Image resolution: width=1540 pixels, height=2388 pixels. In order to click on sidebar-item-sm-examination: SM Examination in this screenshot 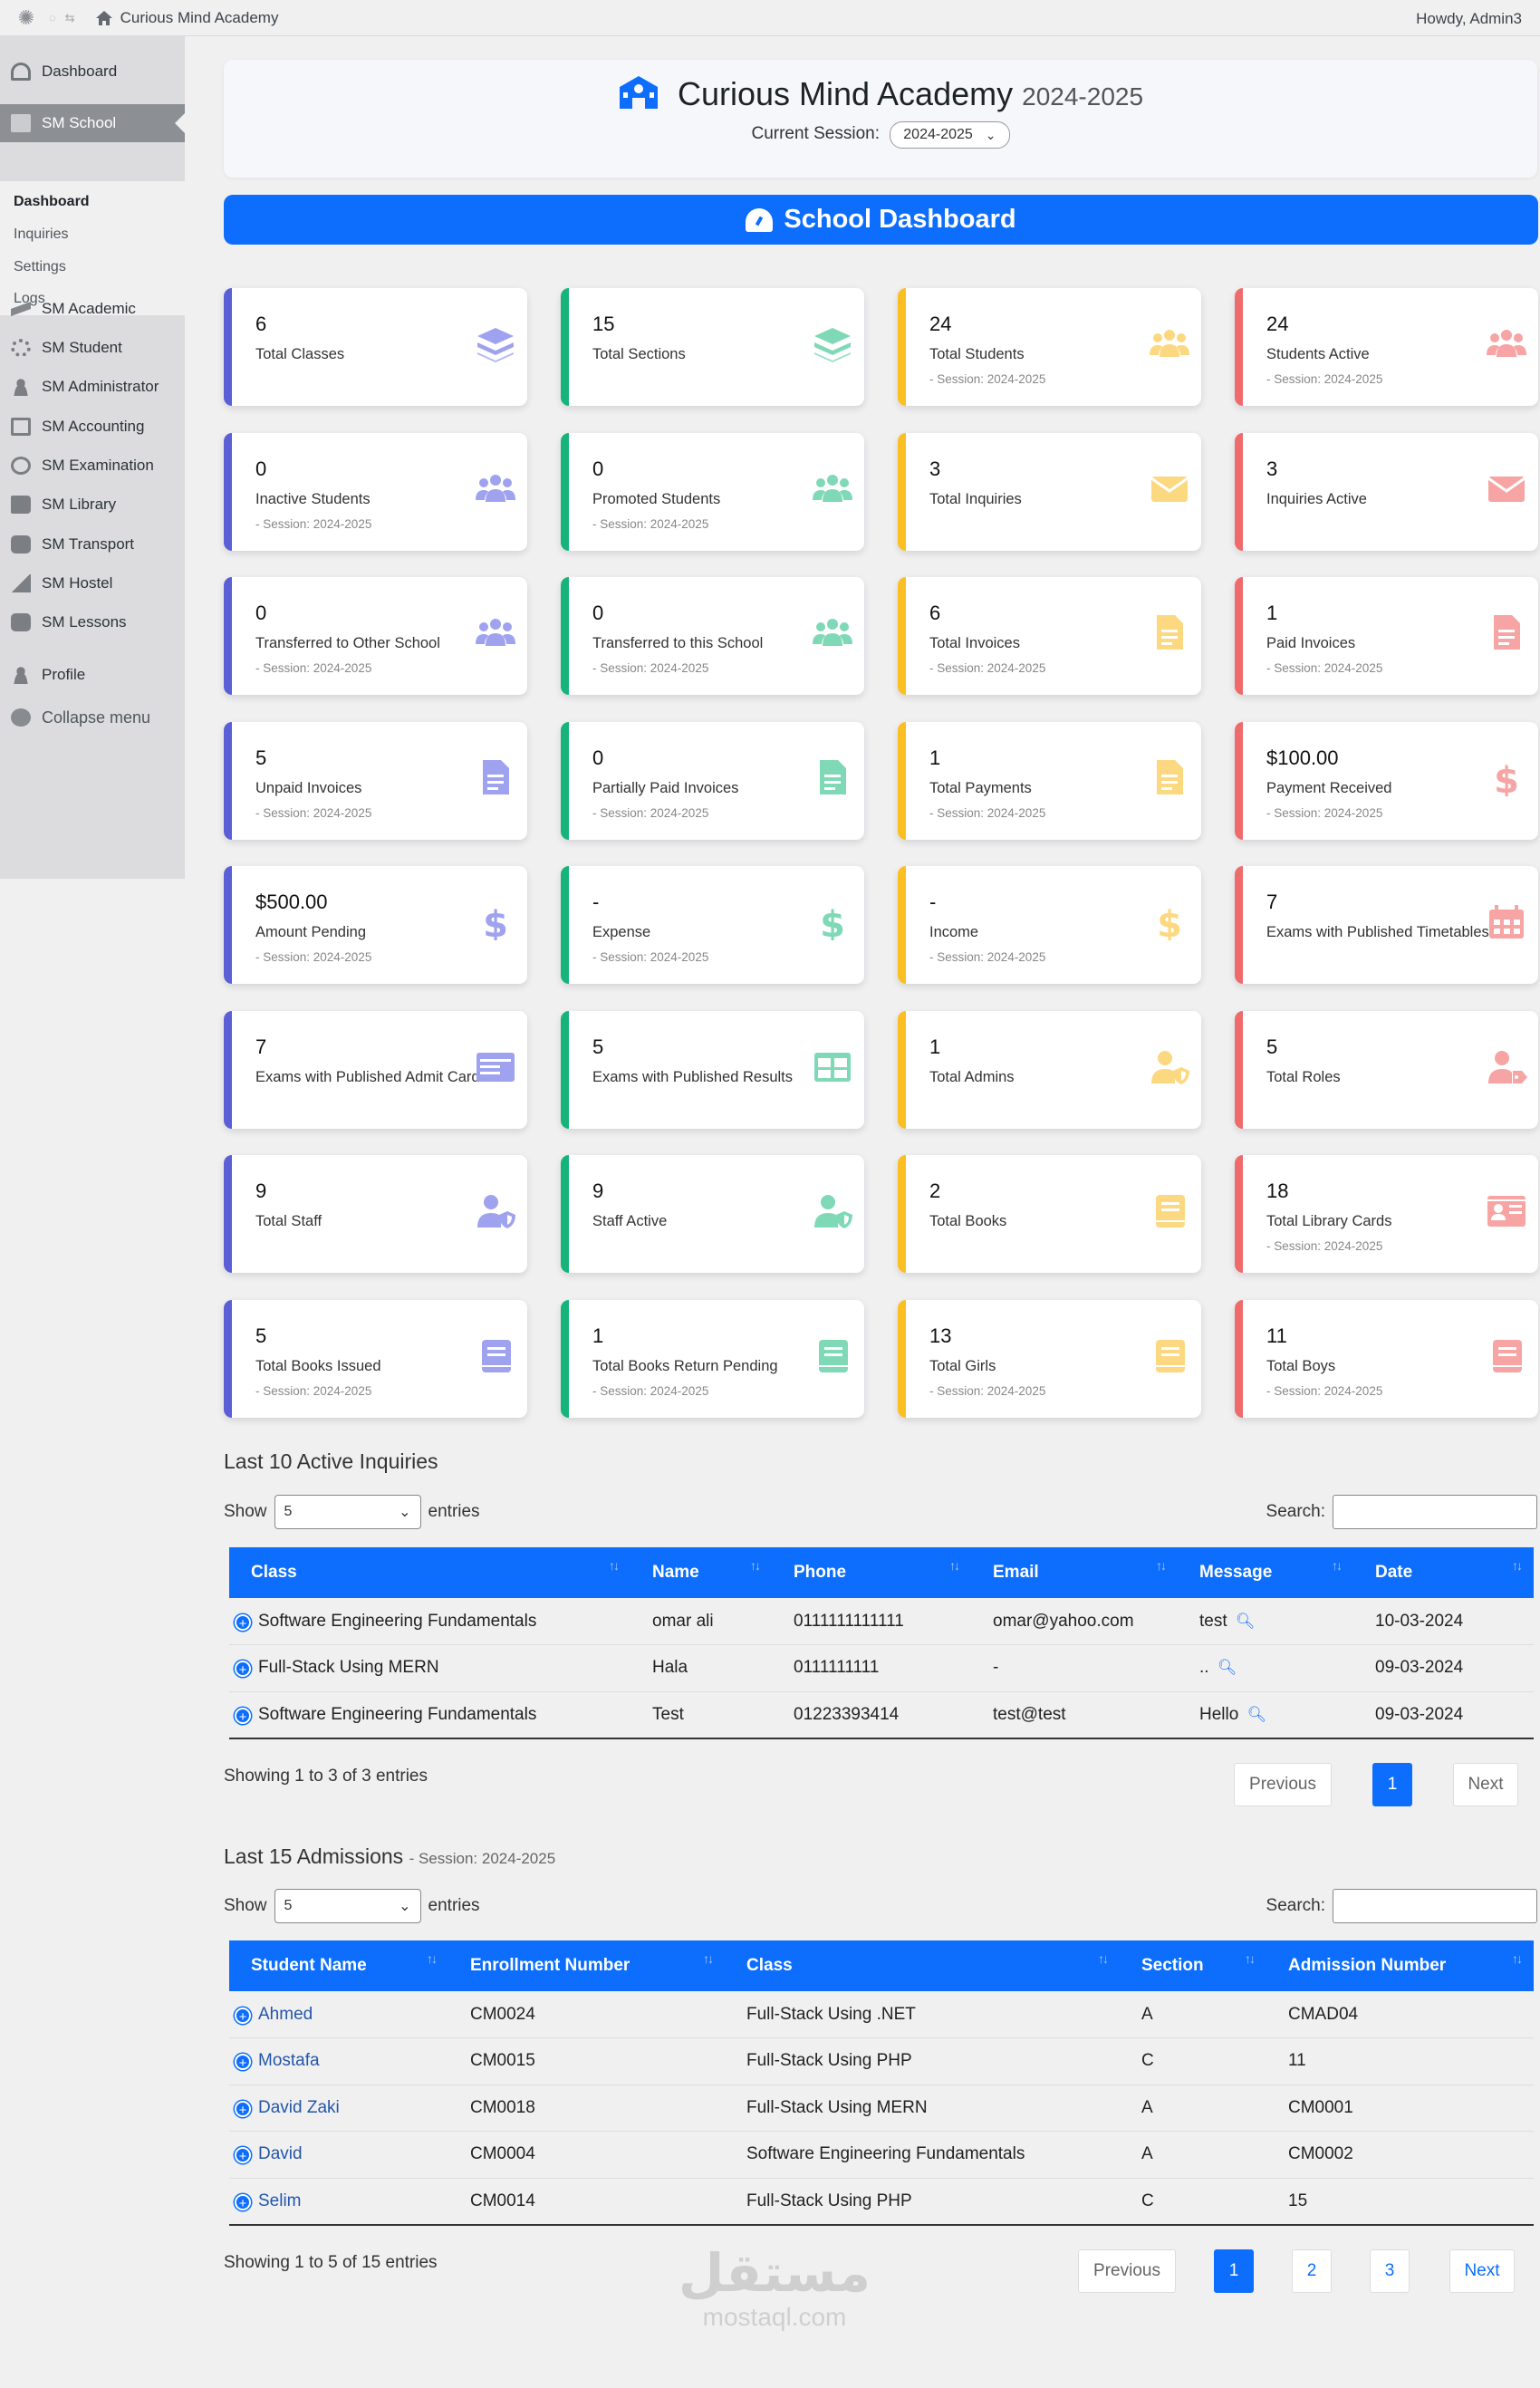, I will do `click(92, 466)`.